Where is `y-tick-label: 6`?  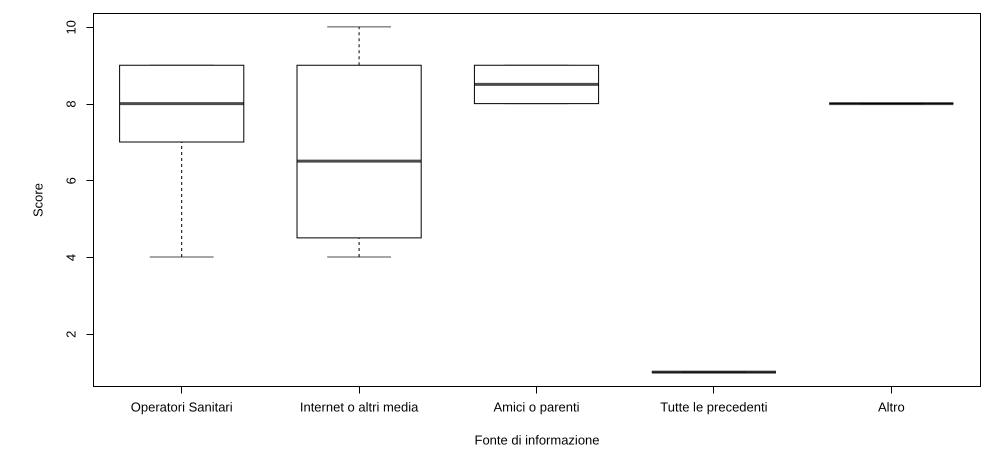 y-tick-label: 6 is located at coordinates (71, 180).